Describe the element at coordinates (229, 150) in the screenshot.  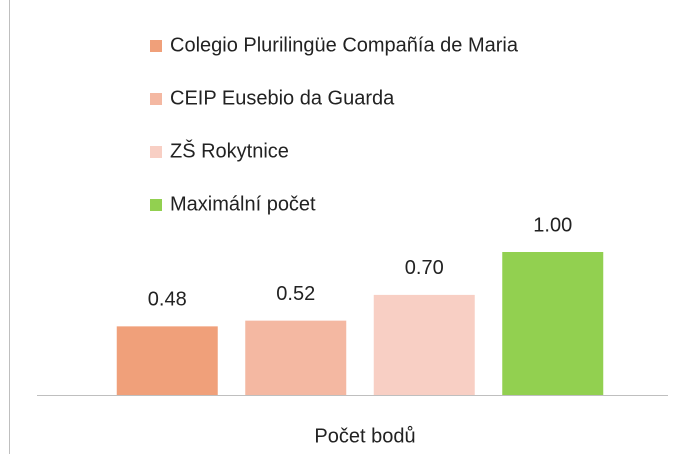
I see `legend-label: ZŠ Rokytnice` at that location.